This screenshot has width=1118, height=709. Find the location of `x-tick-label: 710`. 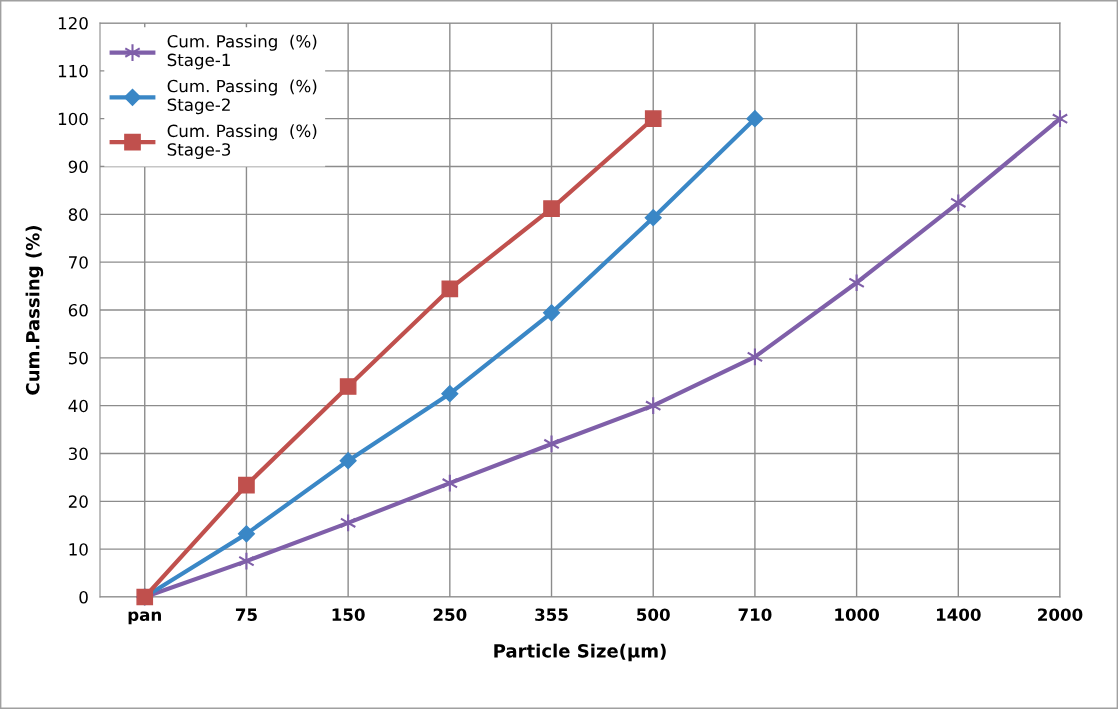

x-tick-label: 710 is located at coordinates (755, 615).